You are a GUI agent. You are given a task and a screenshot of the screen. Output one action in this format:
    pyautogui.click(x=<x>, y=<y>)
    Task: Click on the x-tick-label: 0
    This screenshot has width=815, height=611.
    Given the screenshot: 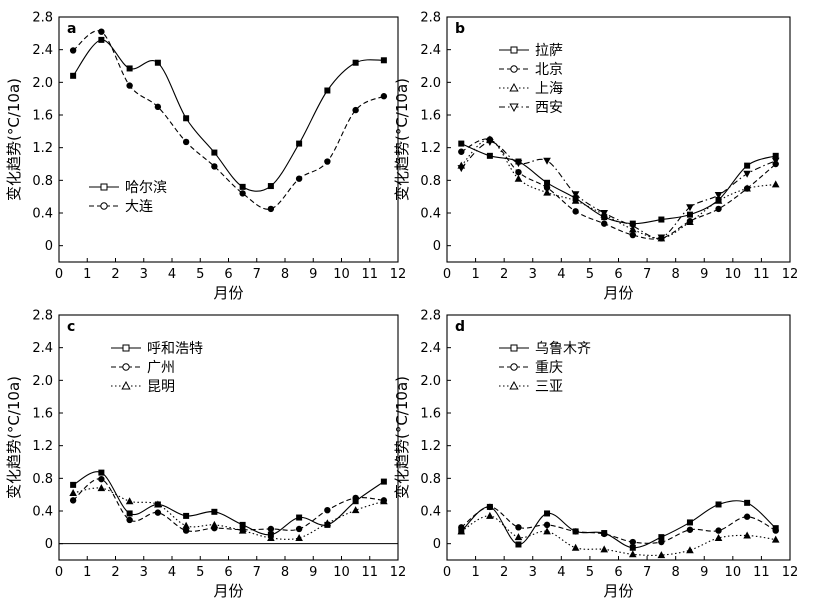 What is the action you would take?
    pyautogui.click(x=447, y=572)
    